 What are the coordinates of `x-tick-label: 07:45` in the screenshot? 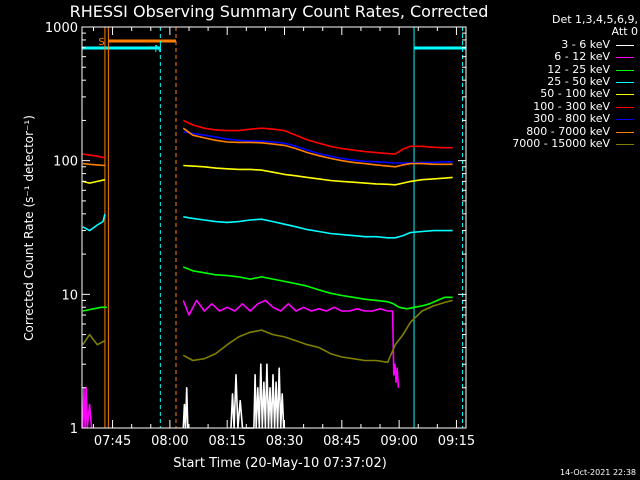 It's located at (112, 441).